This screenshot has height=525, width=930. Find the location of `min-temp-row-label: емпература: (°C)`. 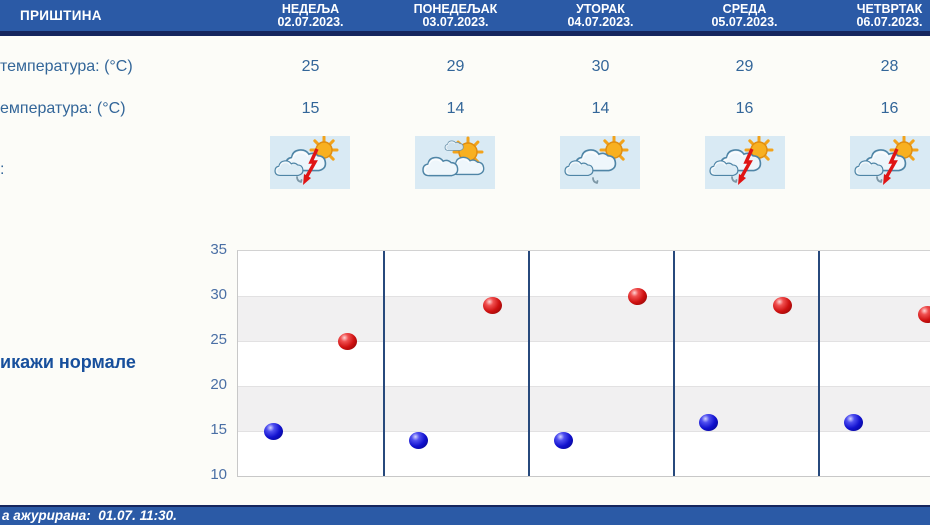

min-temp-row-label: емпература: (°C) is located at coordinates (63, 108).